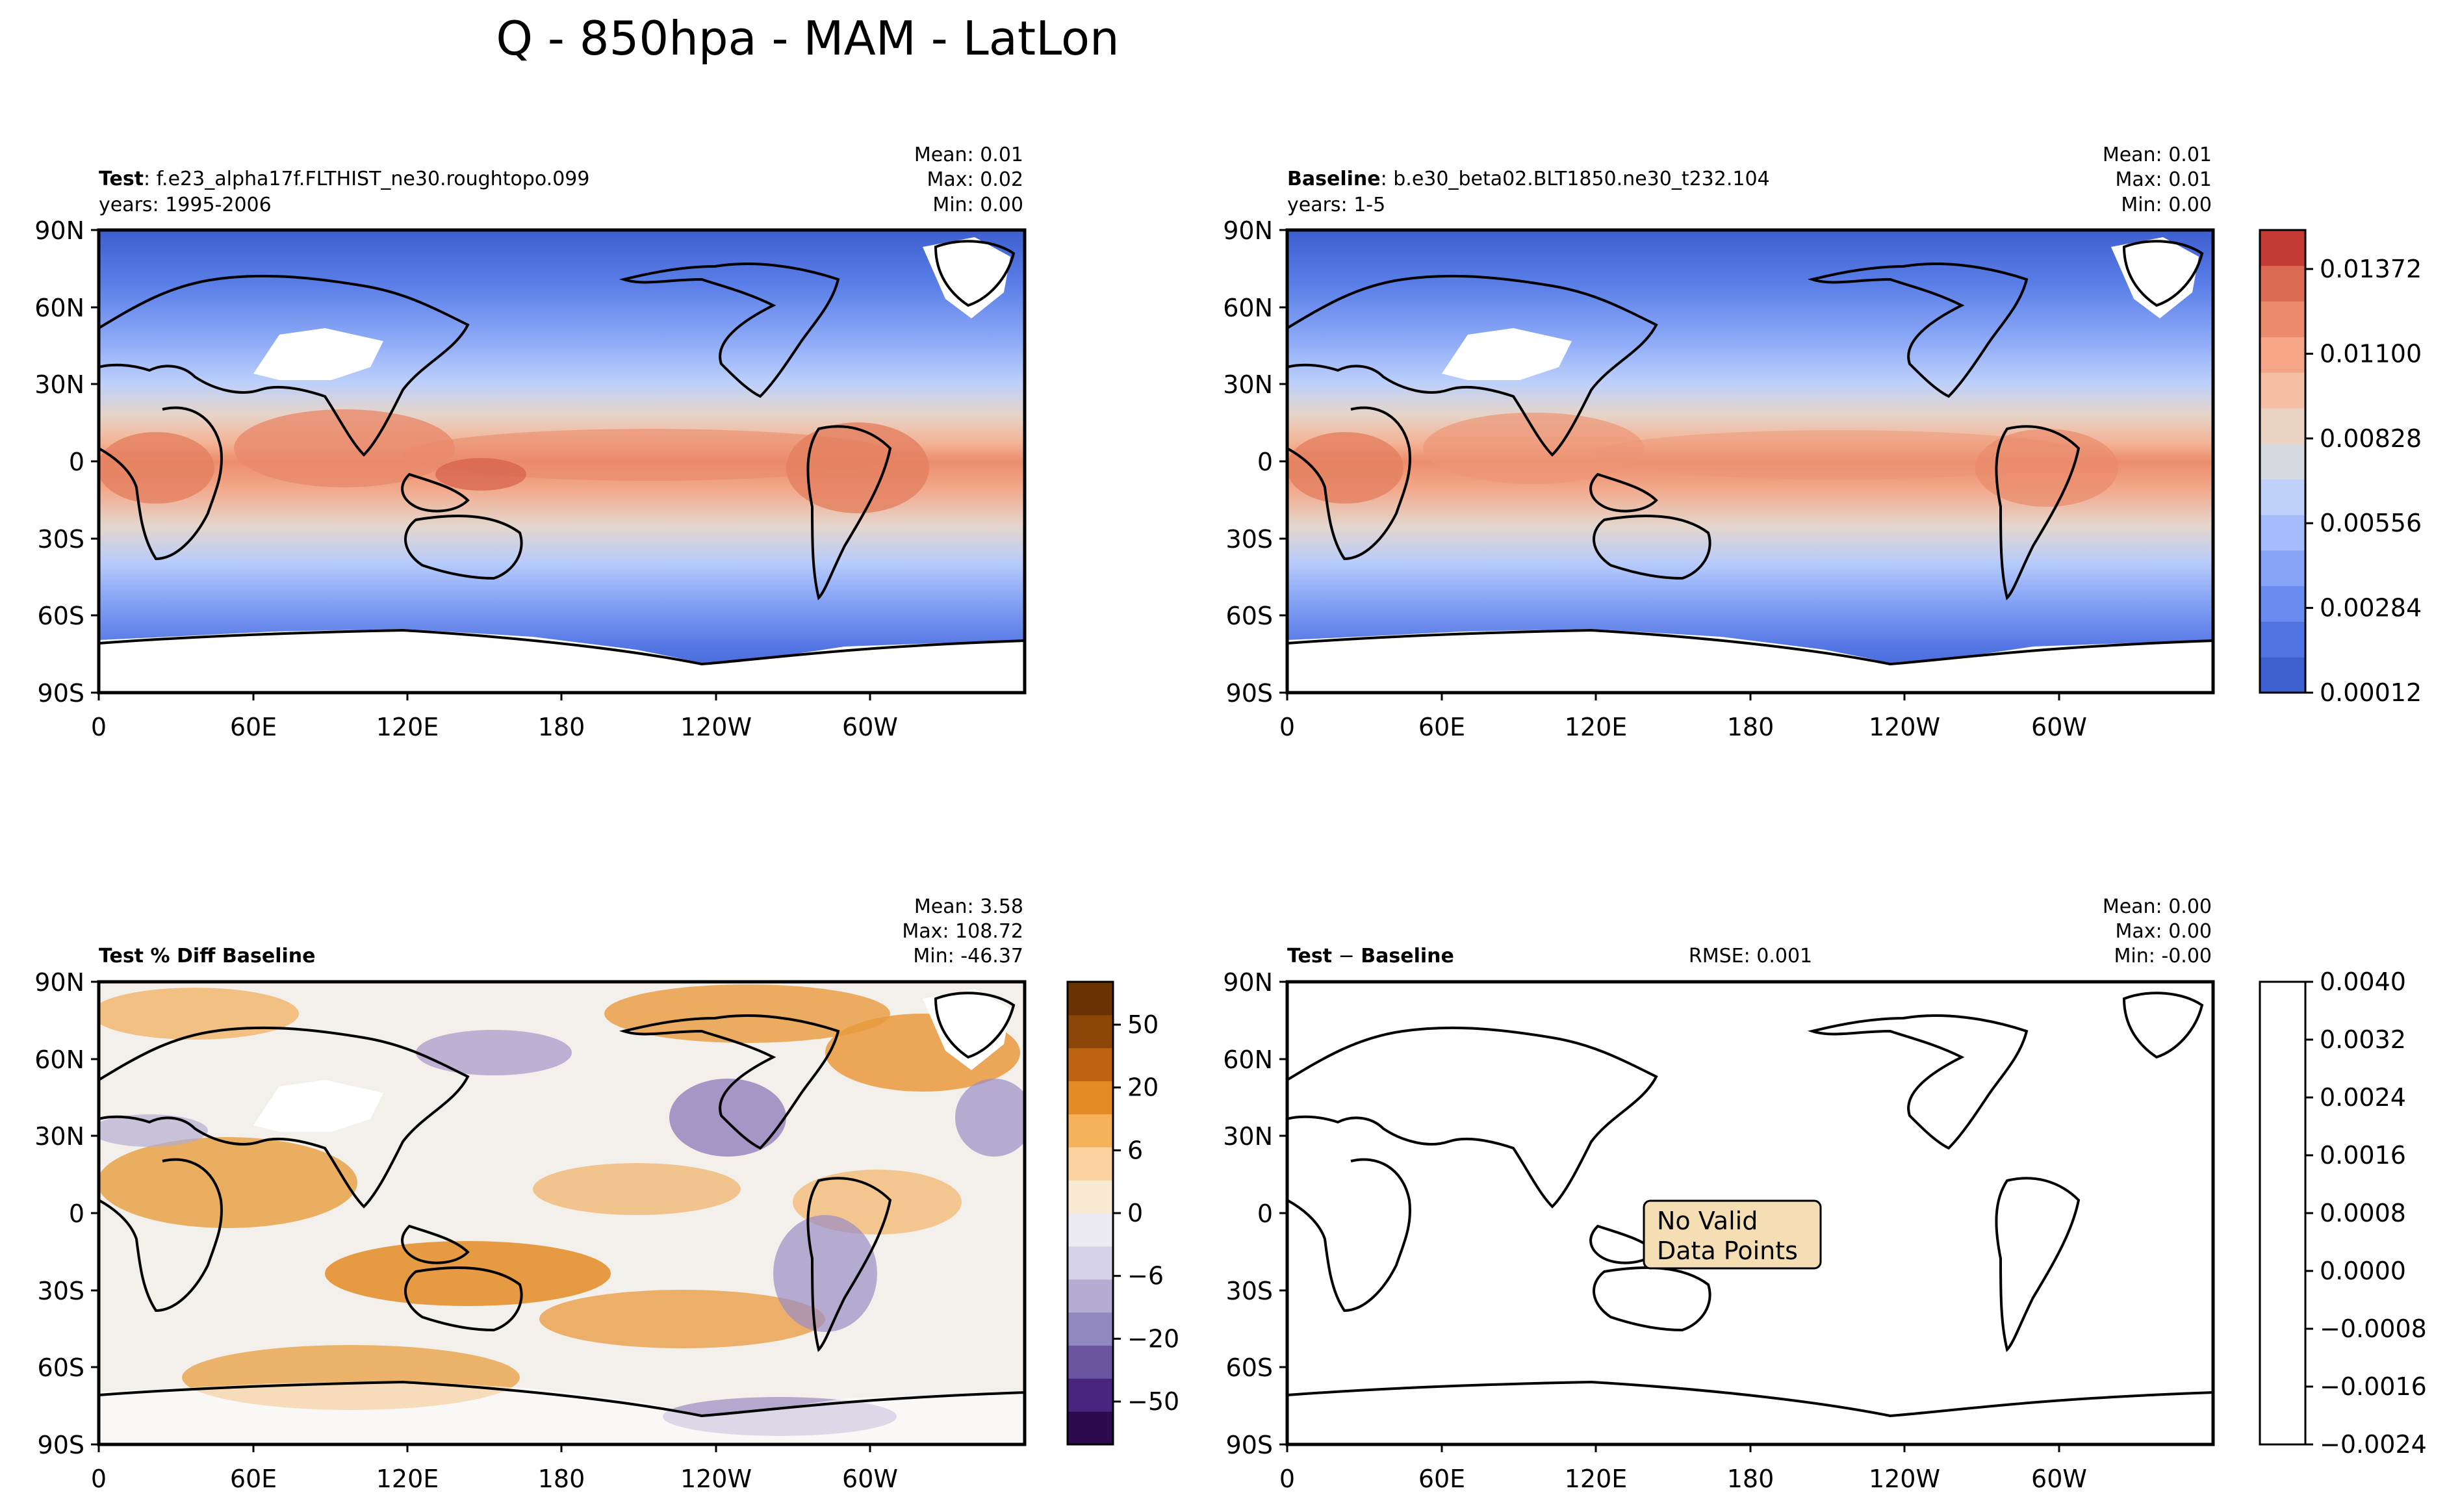  Describe the element at coordinates (1683, 1468) in the screenshot. I see `panel-diff-x-axis: 0 60E 120E 180 120W 60W` at that location.